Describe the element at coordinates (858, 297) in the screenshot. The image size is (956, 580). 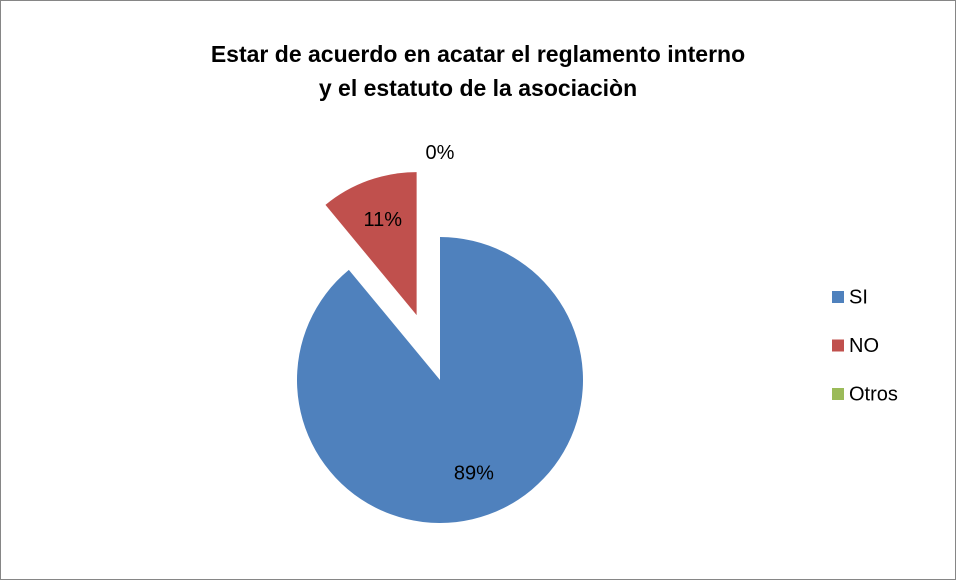
I see `legend-label: SI` at that location.